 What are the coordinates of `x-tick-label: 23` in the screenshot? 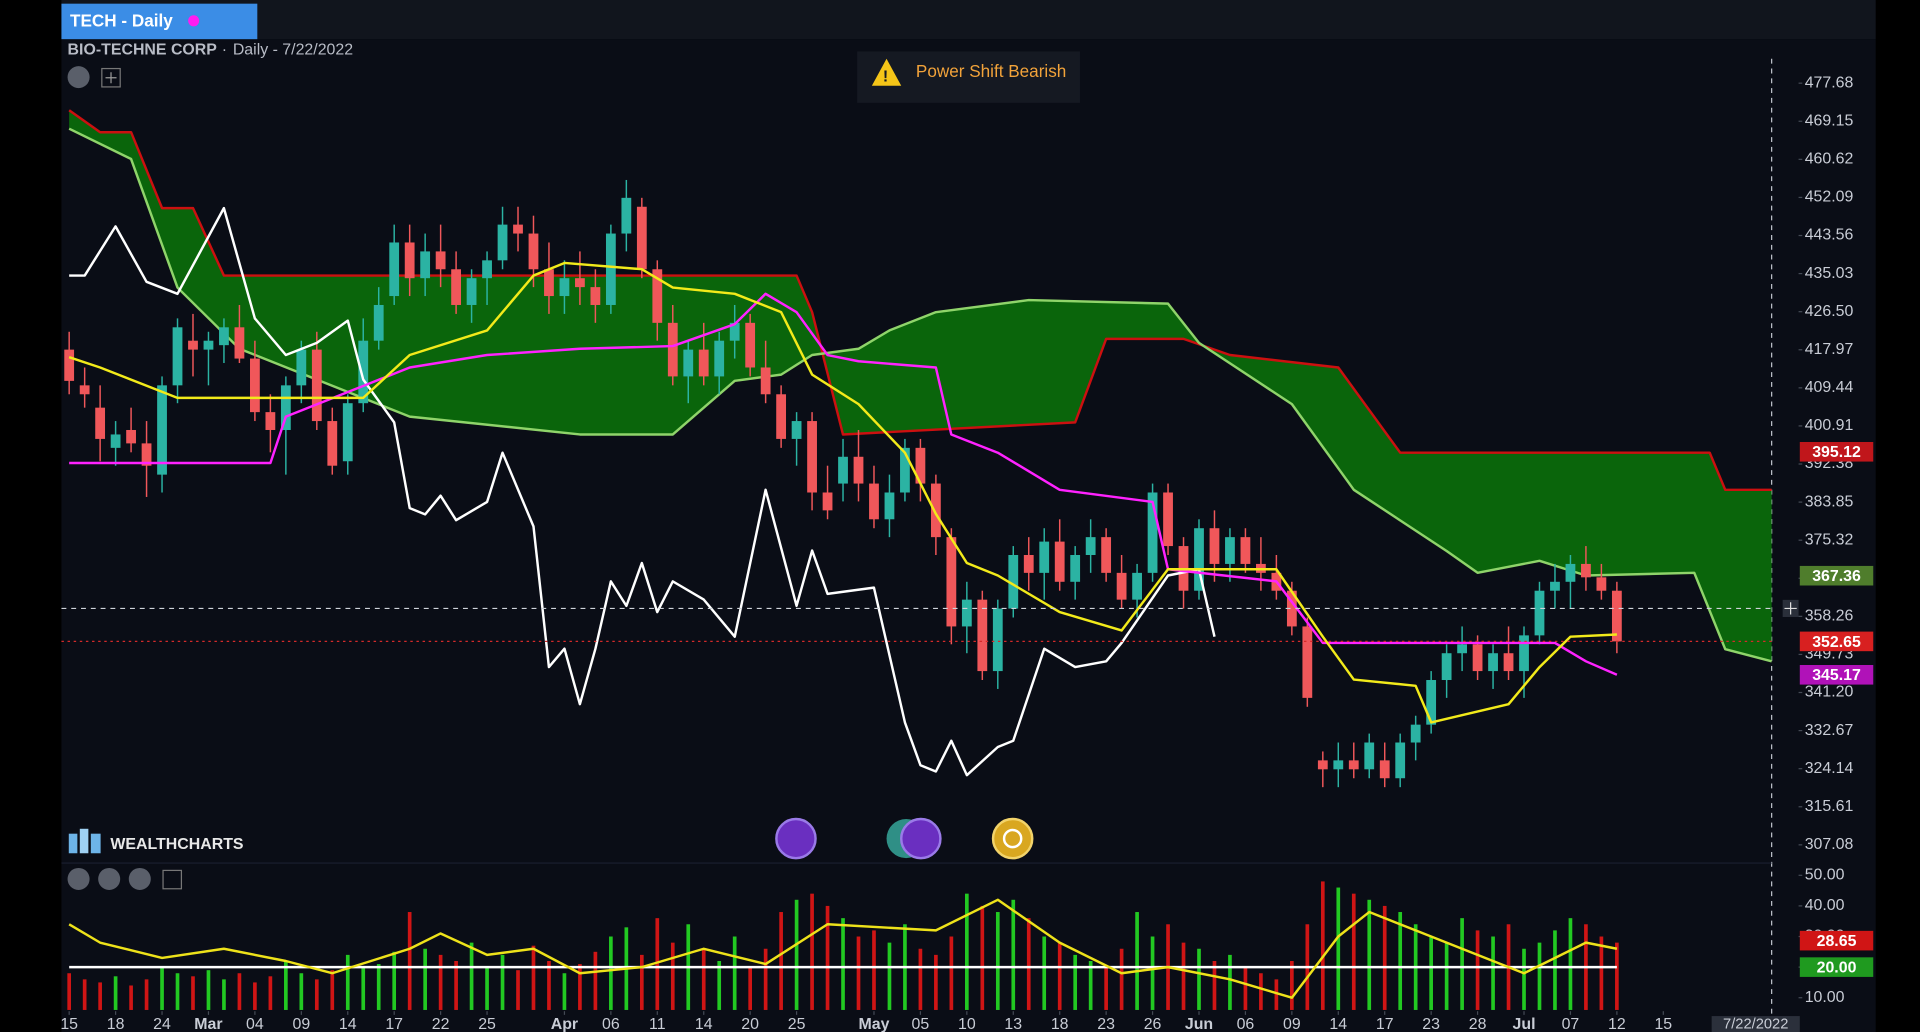 It's located at (1431, 1024).